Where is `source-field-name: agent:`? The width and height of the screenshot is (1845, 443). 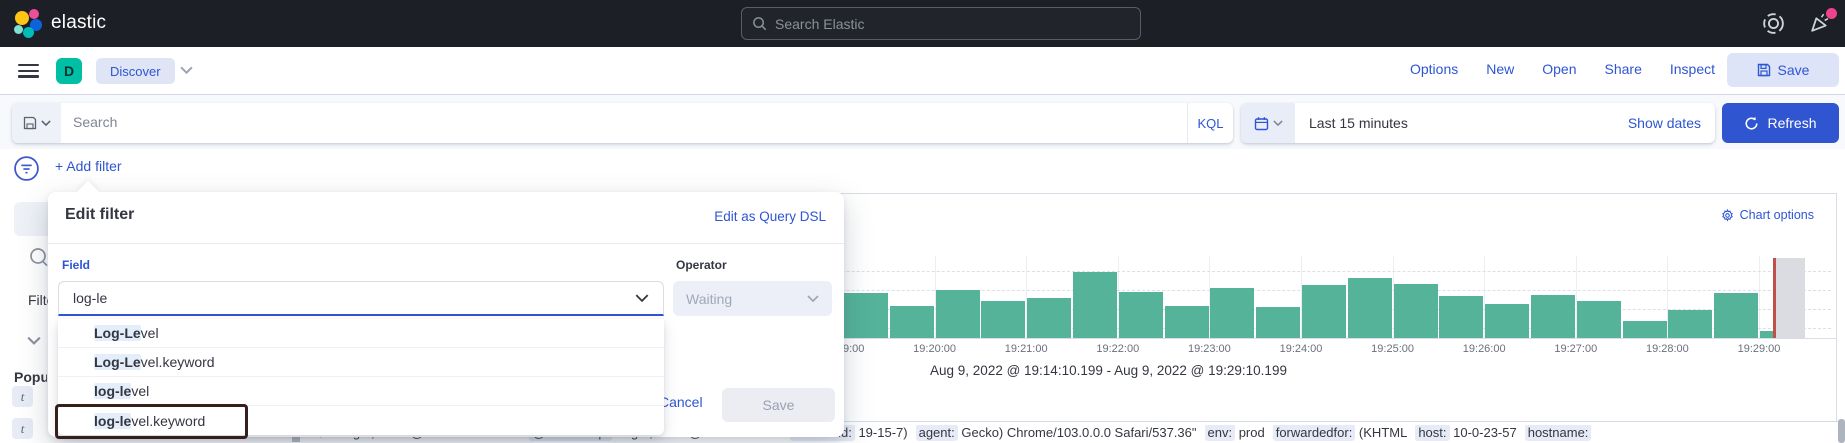 source-field-name: agent: is located at coordinates (936, 433).